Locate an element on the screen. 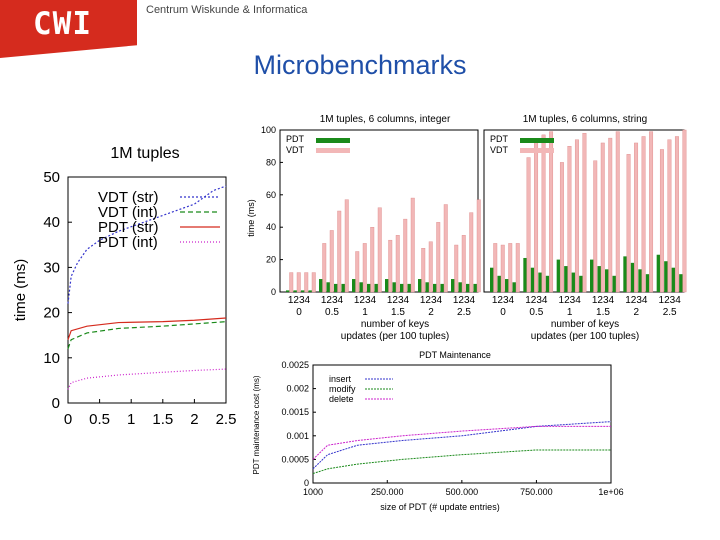  legend-label: delete is located at coordinates (341, 399).